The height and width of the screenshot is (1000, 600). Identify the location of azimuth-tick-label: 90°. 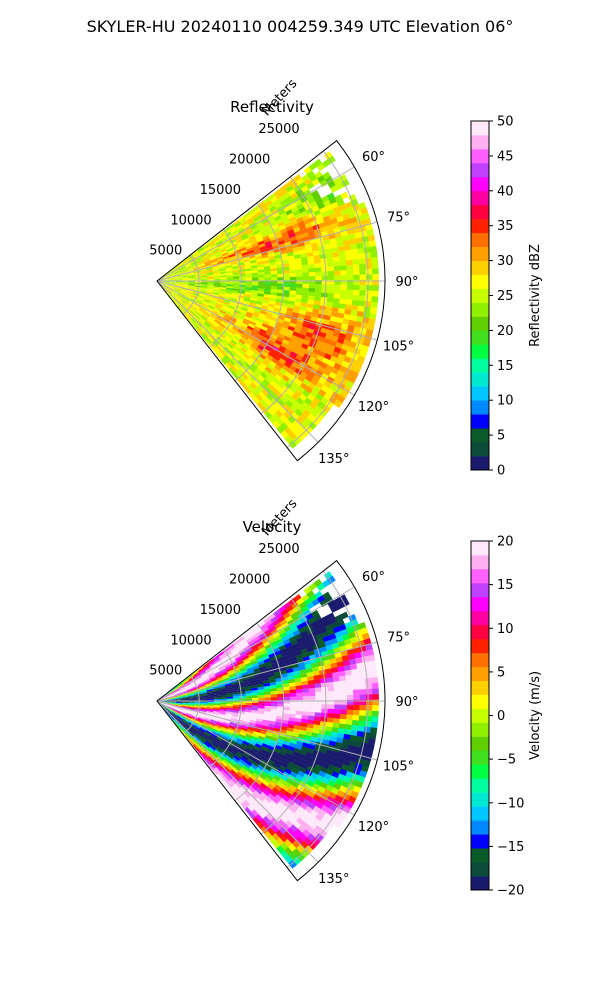
(406, 702).